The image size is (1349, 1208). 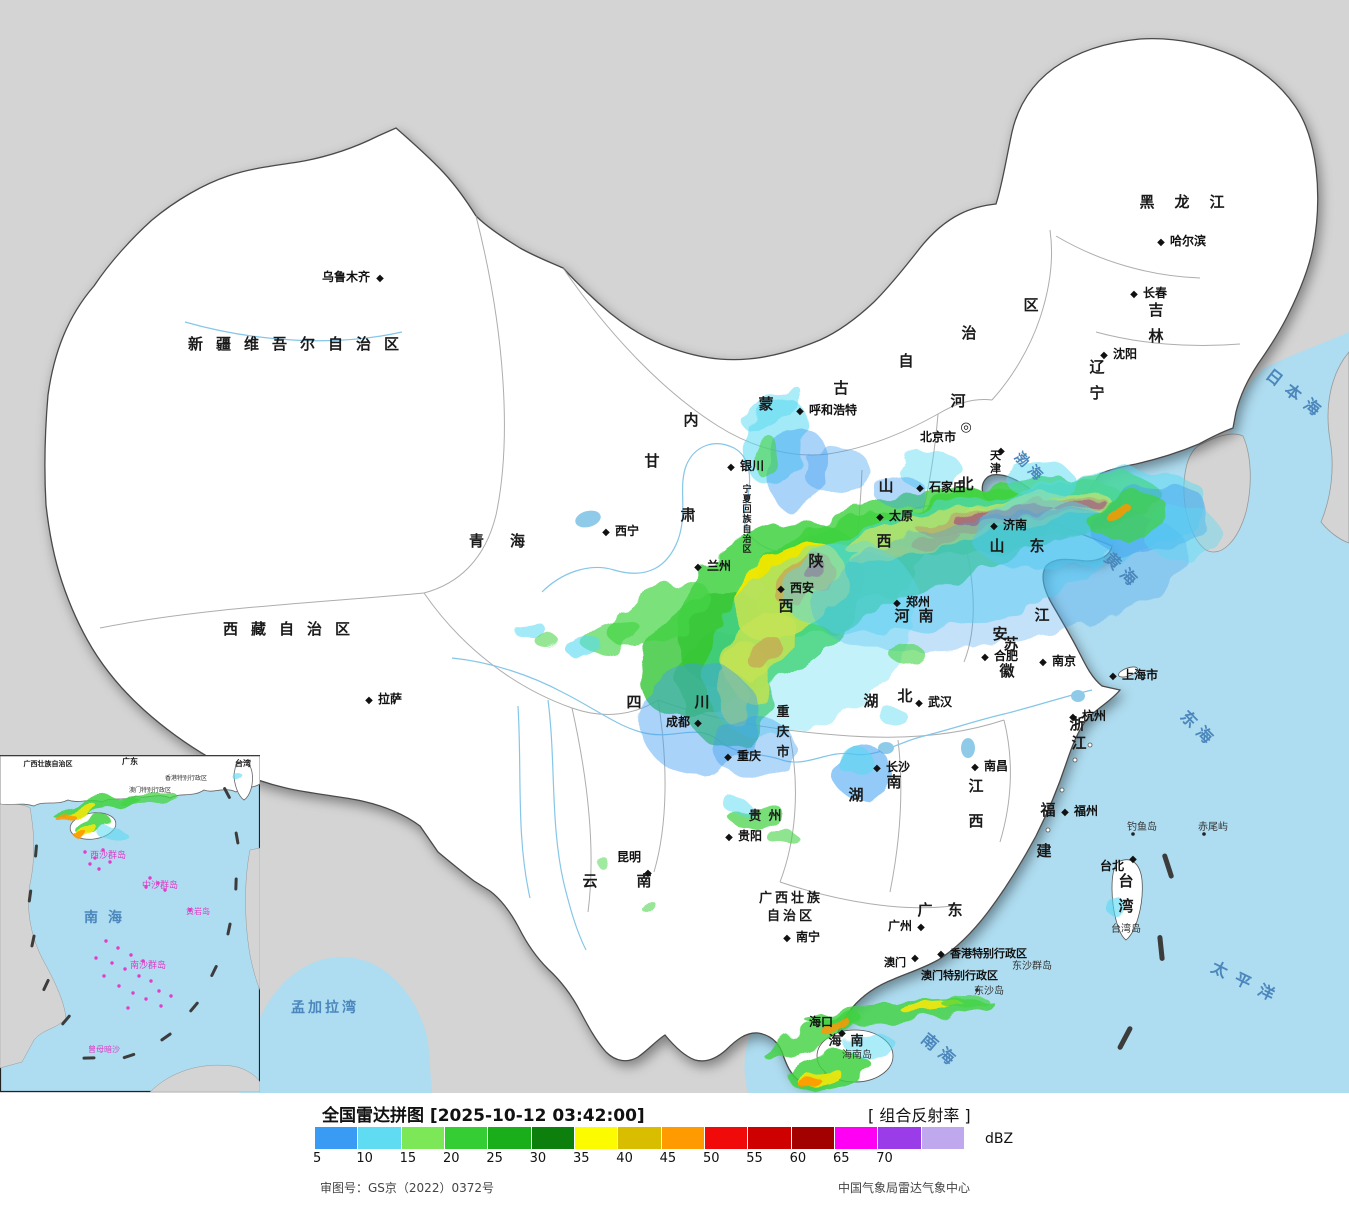 I want to click on inset-sea, so click(x=130, y=923).